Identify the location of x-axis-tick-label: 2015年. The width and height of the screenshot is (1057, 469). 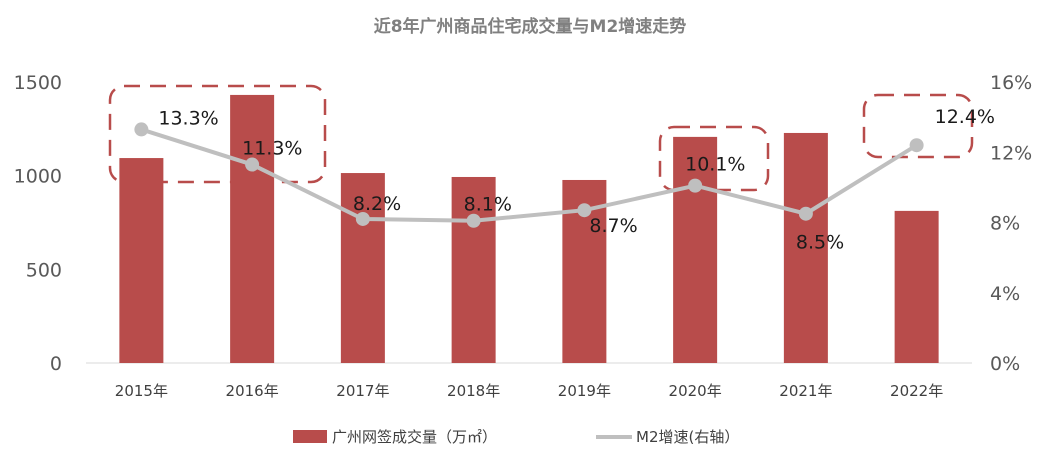
(141, 391).